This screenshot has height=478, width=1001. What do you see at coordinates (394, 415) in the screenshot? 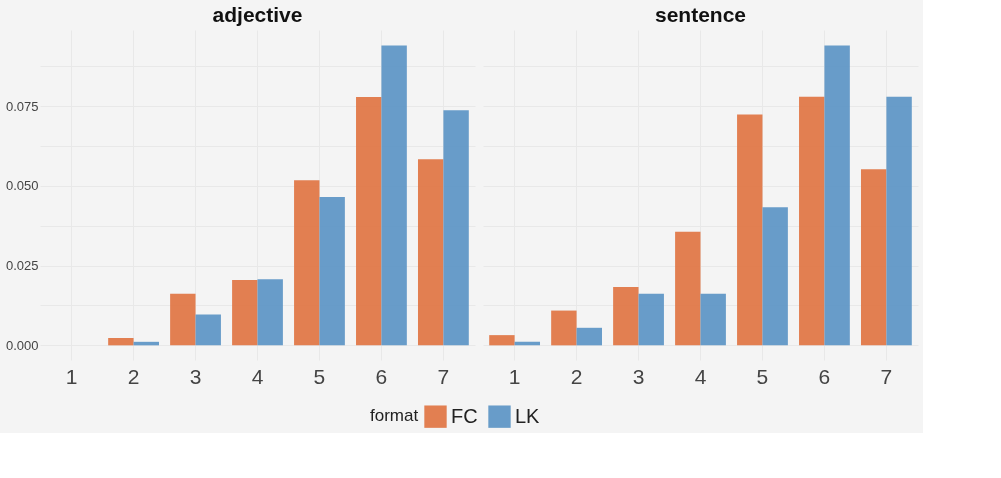
I see `legend-title: format` at bounding box center [394, 415].